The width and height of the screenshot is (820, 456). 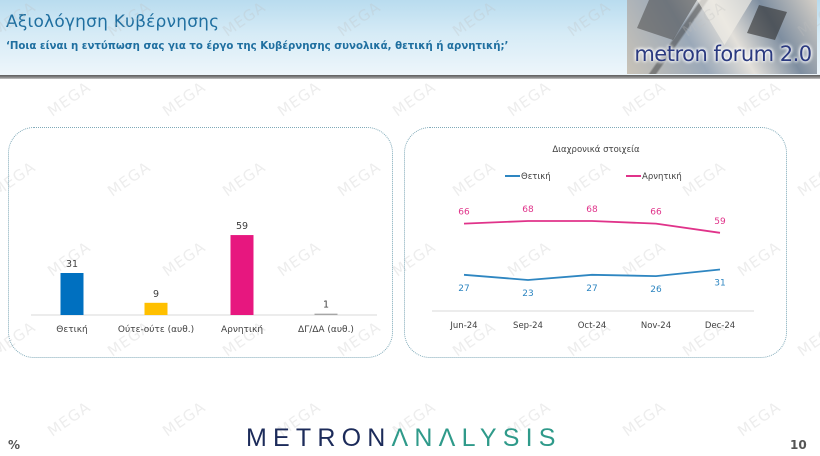 What do you see at coordinates (156, 294) in the screenshot?
I see `bar-value-label: 9` at bounding box center [156, 294].